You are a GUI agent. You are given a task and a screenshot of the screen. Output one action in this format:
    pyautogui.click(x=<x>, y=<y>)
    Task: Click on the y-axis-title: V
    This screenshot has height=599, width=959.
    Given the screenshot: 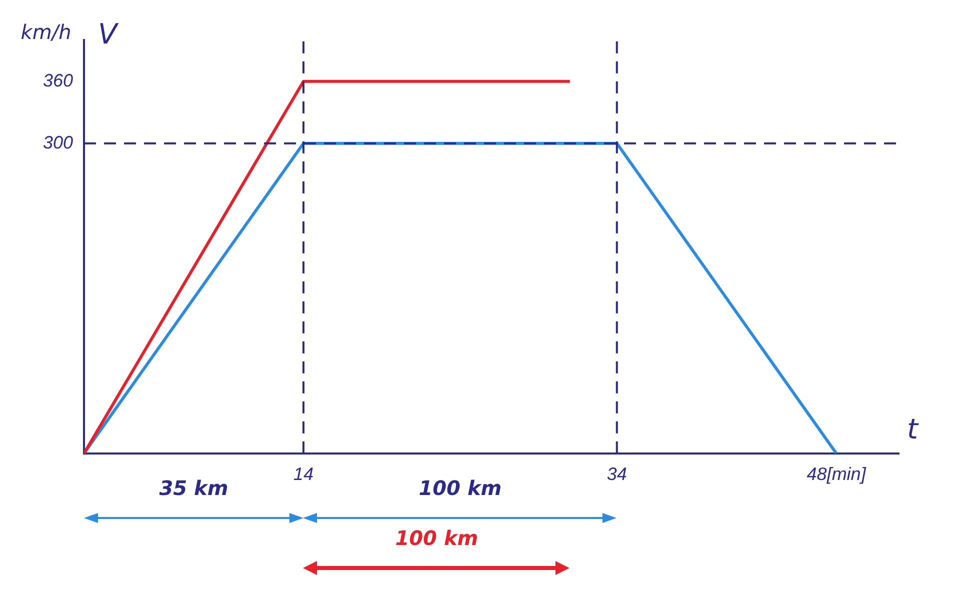 What is the action you would take?
    pyautogui.click(x=109, y=33)
    